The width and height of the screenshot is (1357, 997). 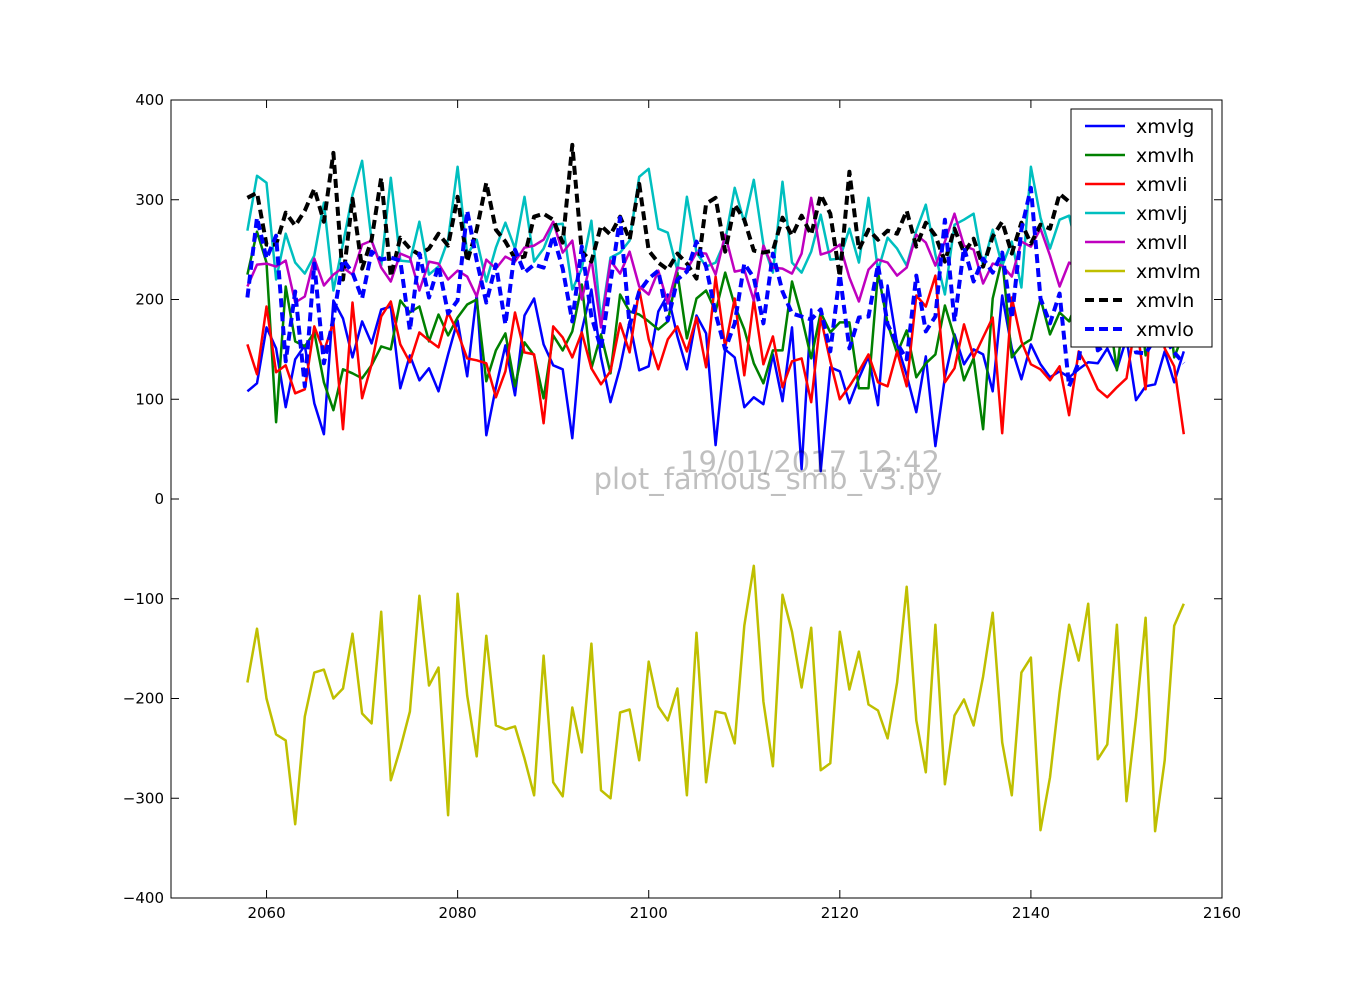 I want to click on watermark-timestamp: 19/01/2017 12:42, so click(x=810, y=462).